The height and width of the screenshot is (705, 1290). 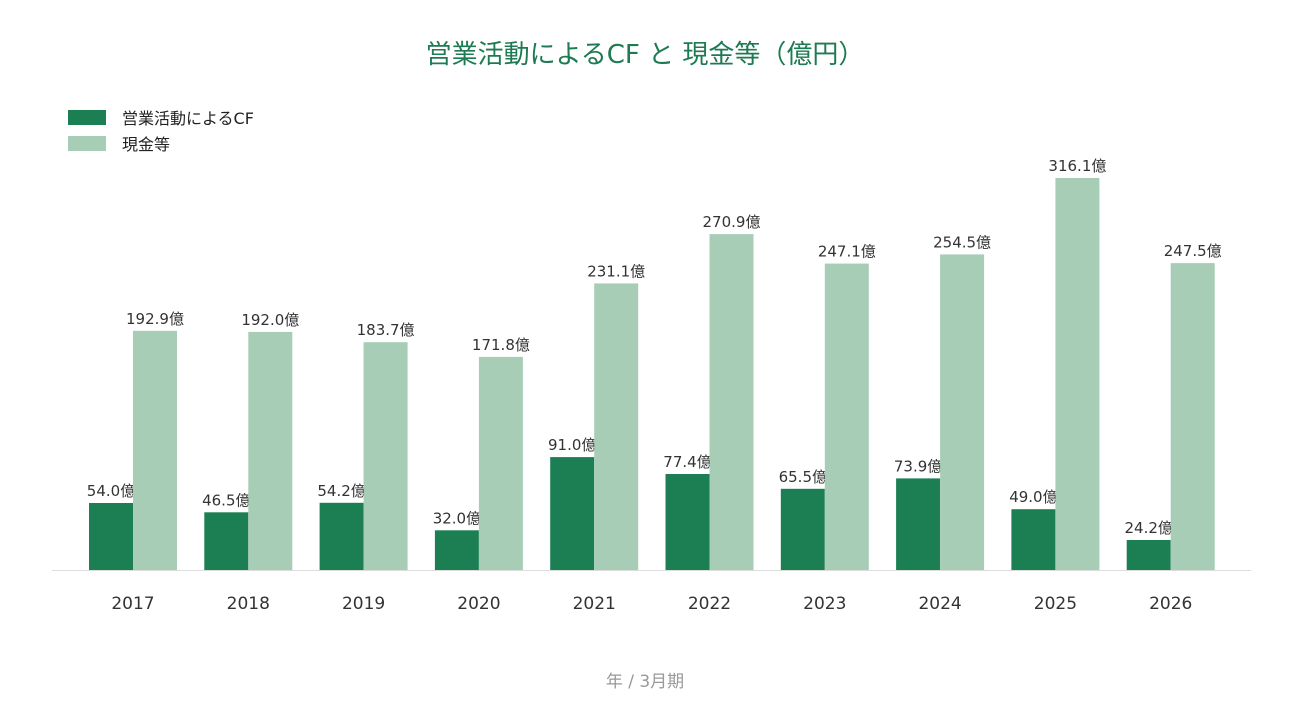 I want to click on x-axis-title: 年 / 3月期, so click(x=645, y=682).